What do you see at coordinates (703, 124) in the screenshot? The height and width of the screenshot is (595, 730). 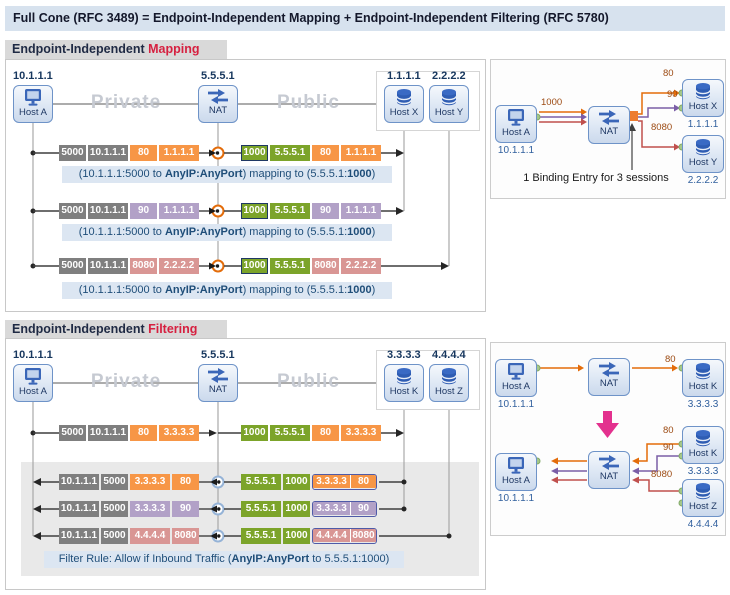 I see `panel-host-x-ip: 1.1.1.1` at bounding box center [703, 124].